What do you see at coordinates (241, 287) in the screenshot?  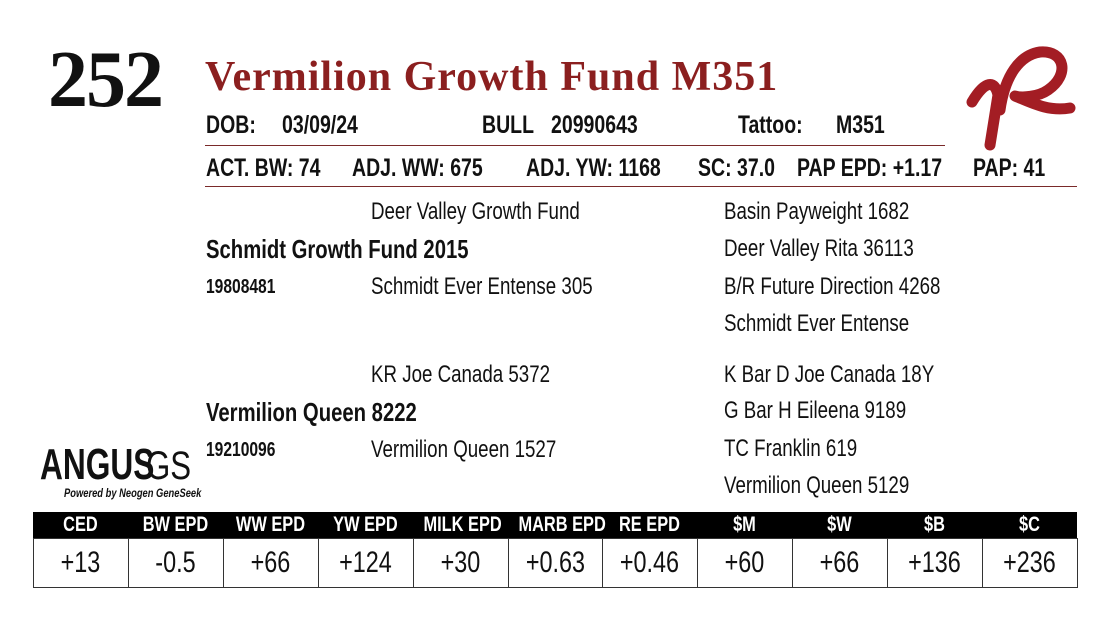 I see `registration: 19808481` at bounding box center [241, 287].